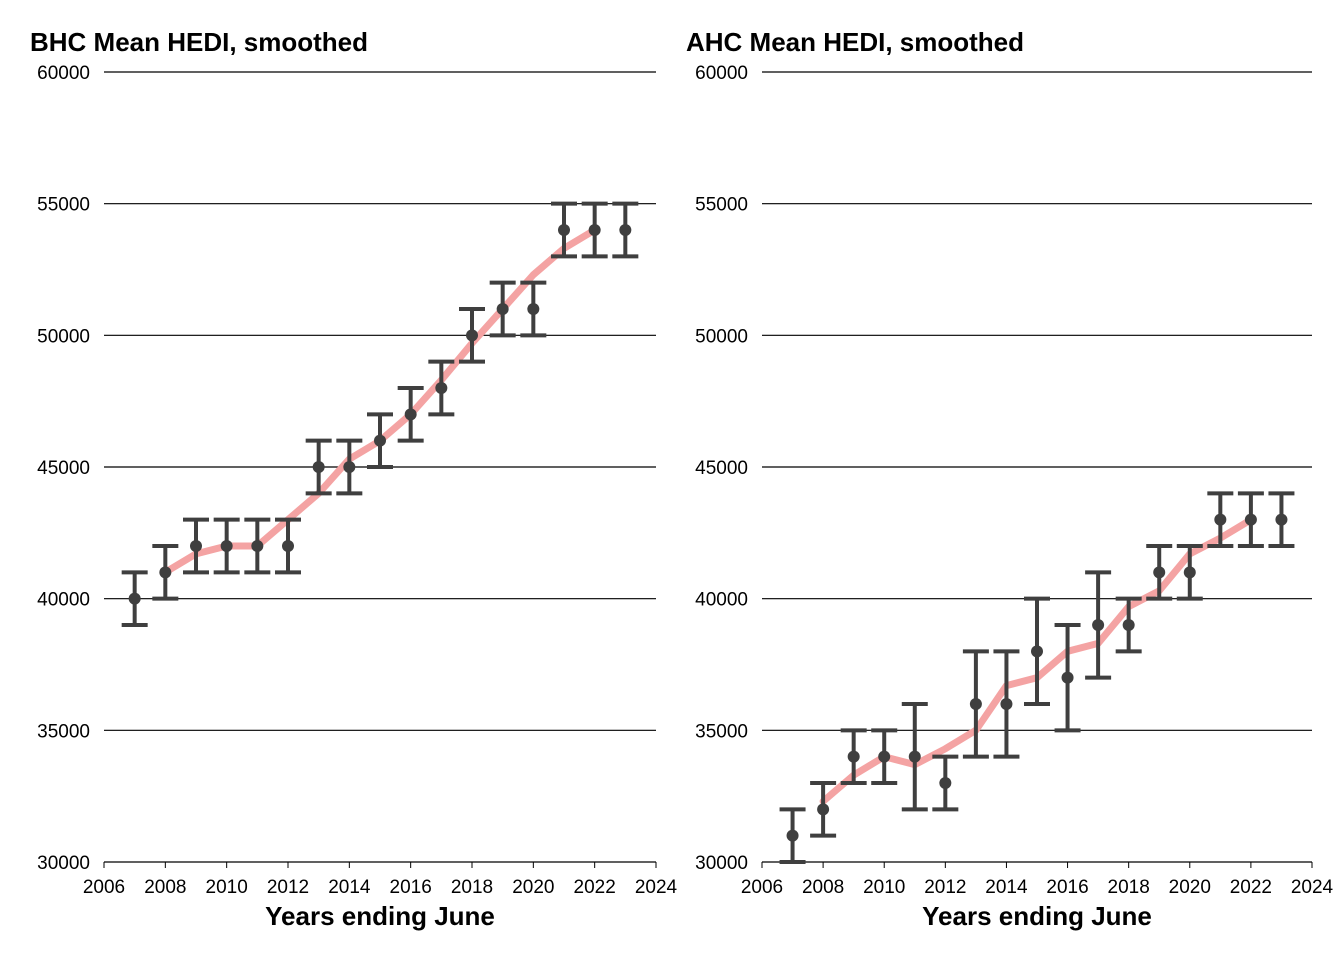 Image resolution: width=1344 pixels, height=960 pixels. I want to click on ahc-x-axis: 2006 2008 2010 2012 2014 2016 2018 2020 2022 2024, so click(1037, 879).